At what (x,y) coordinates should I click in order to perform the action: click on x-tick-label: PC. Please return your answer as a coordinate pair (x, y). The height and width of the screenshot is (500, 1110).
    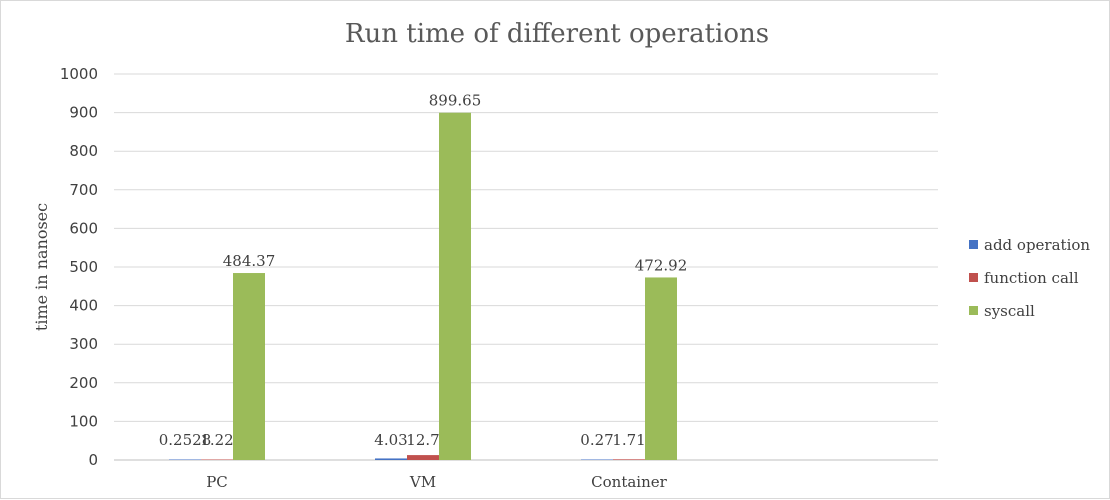
    Looking at the image, I should click on (217, 482).